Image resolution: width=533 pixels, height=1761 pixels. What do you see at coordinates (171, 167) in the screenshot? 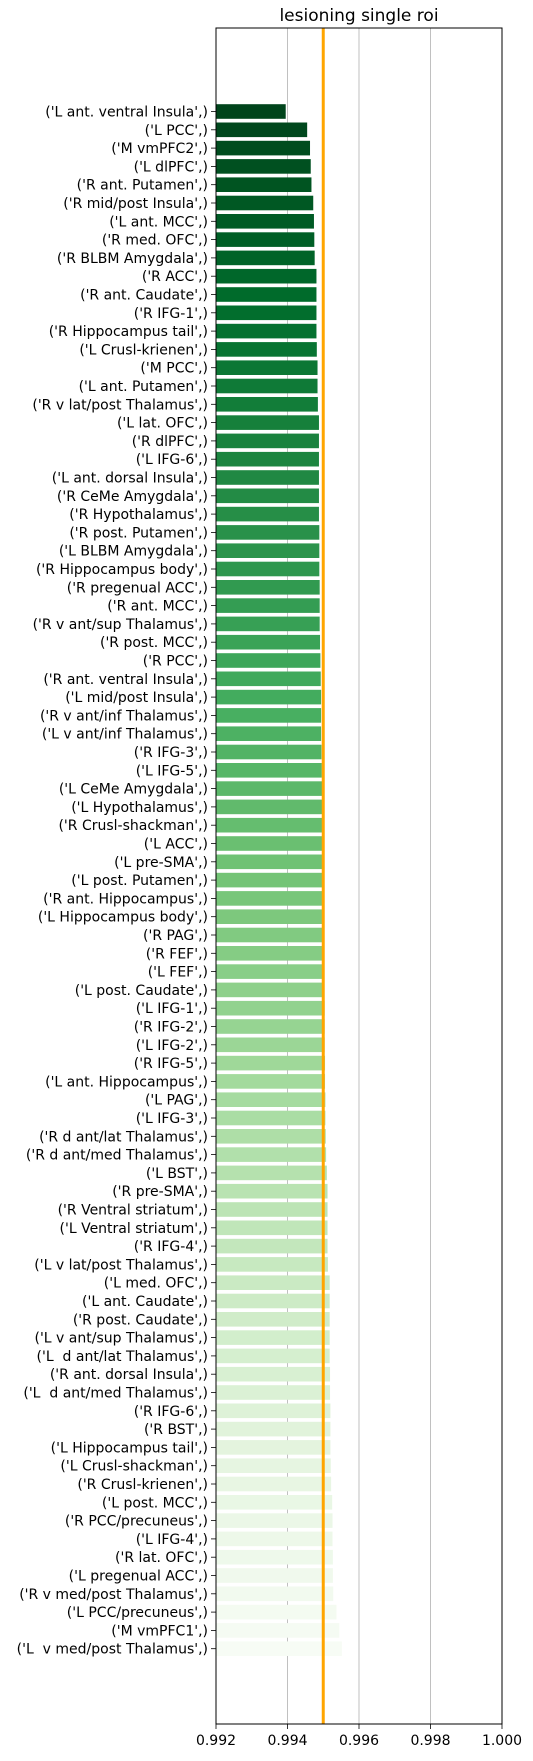
I see `category-label: ('L dlPFC',)` at bounding box center [171, 167].